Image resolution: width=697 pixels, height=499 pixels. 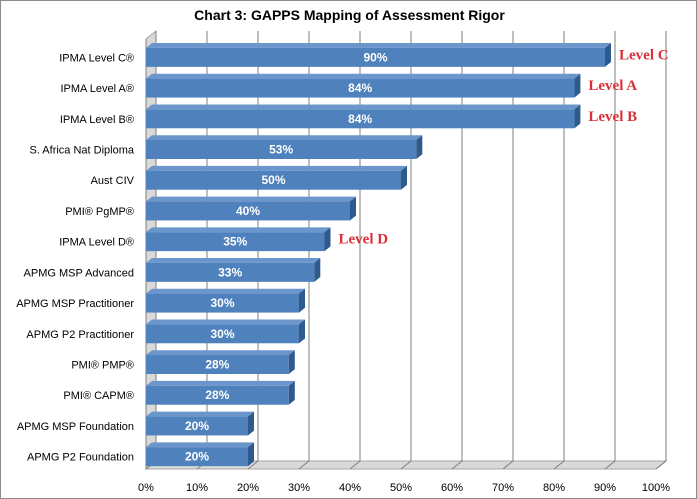 What do you see at coordinates (503, 488) in the screenshot?
I see `x-tick-label: 70%` at bounding box center [503, 488].